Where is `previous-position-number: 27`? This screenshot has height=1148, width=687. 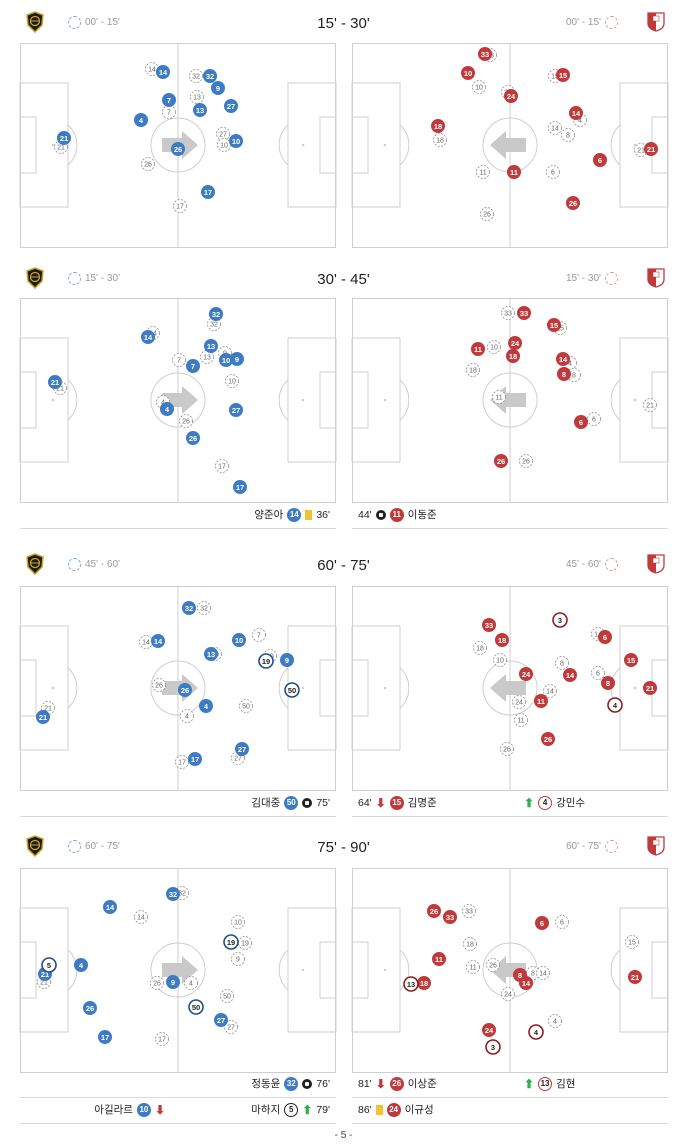 previous-position-number: 27 is located at coordinates (223, 135).